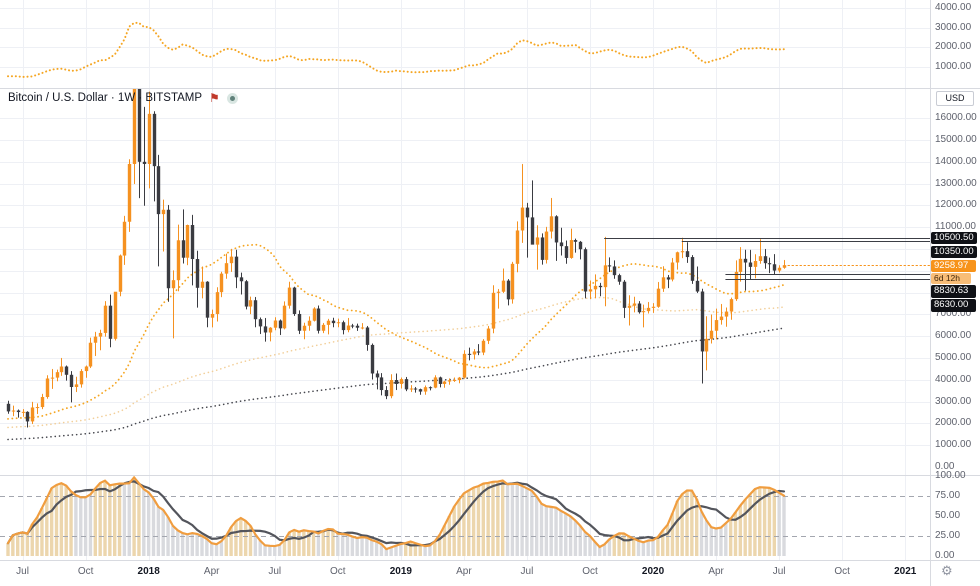 This screenshot has width=980, height=586. I want to click on price-label: 7000.00, so click(953, 314).